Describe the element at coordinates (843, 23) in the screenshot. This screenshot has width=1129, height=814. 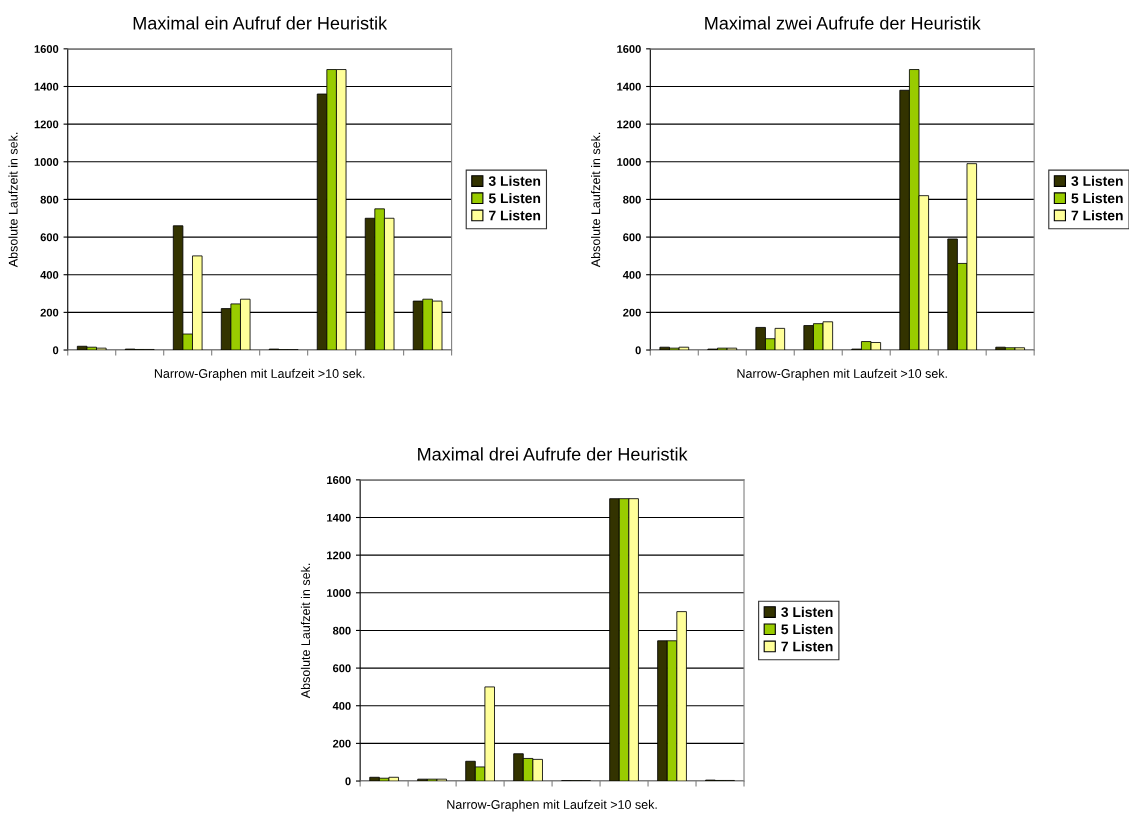
I see `chart-title: Maximal zwei Aufrufe der Heuristik` at that location.